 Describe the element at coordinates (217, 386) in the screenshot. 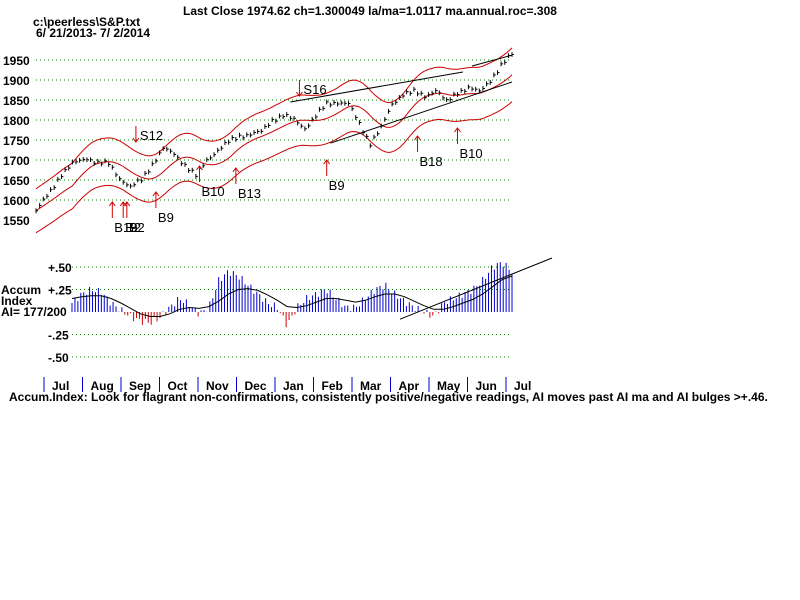

I see `month-label: Nov` at that location.